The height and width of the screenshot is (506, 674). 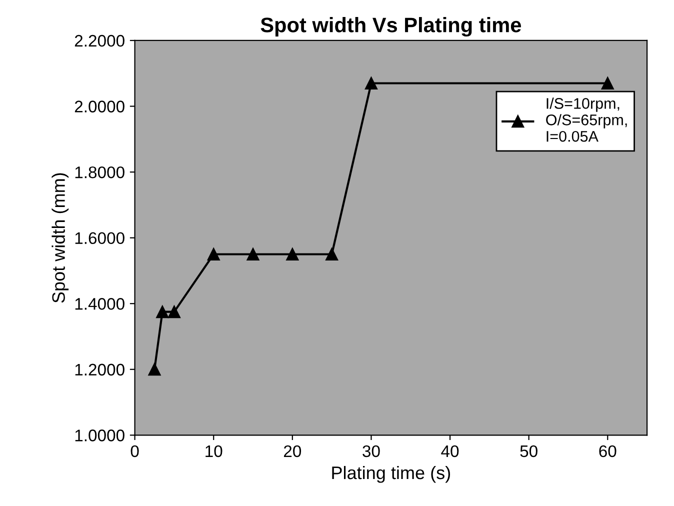 I want to click on x-tick-label: 20, so click(x=293, y=451).